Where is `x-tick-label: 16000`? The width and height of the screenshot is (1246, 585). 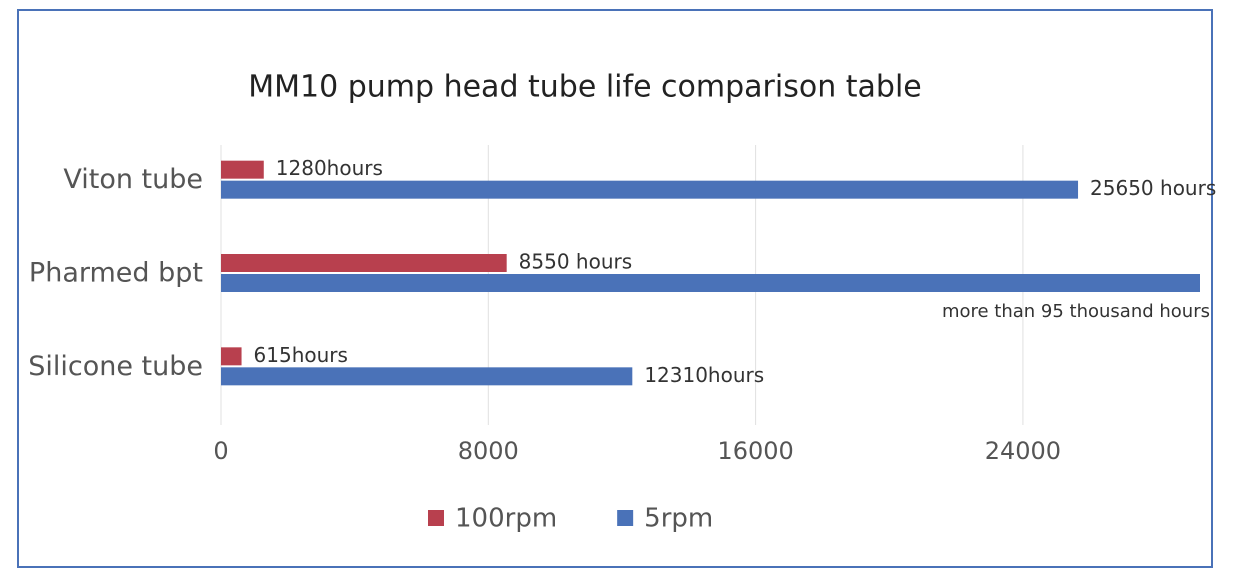 x-tick-label: 16000 is located at coordinates (755, 451).